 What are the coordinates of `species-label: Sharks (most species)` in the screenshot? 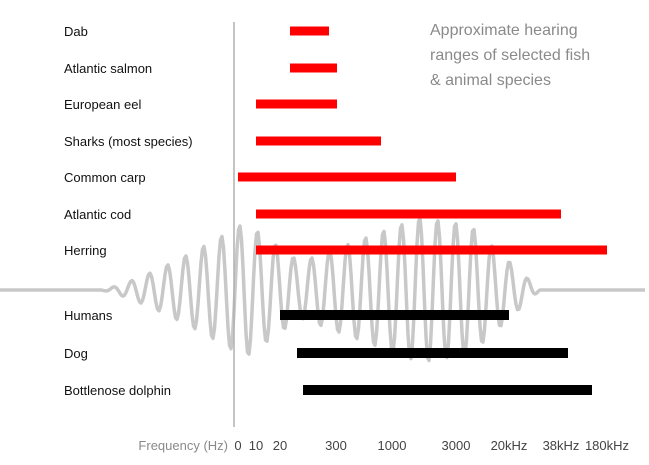 It's located at (128, 141).